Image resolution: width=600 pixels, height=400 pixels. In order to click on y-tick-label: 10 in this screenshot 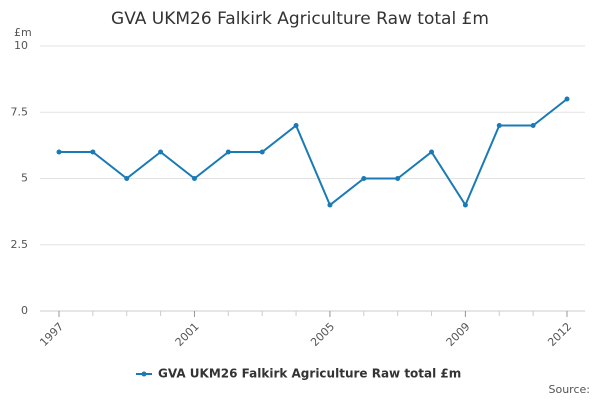, I will do `click(21, 45)`.